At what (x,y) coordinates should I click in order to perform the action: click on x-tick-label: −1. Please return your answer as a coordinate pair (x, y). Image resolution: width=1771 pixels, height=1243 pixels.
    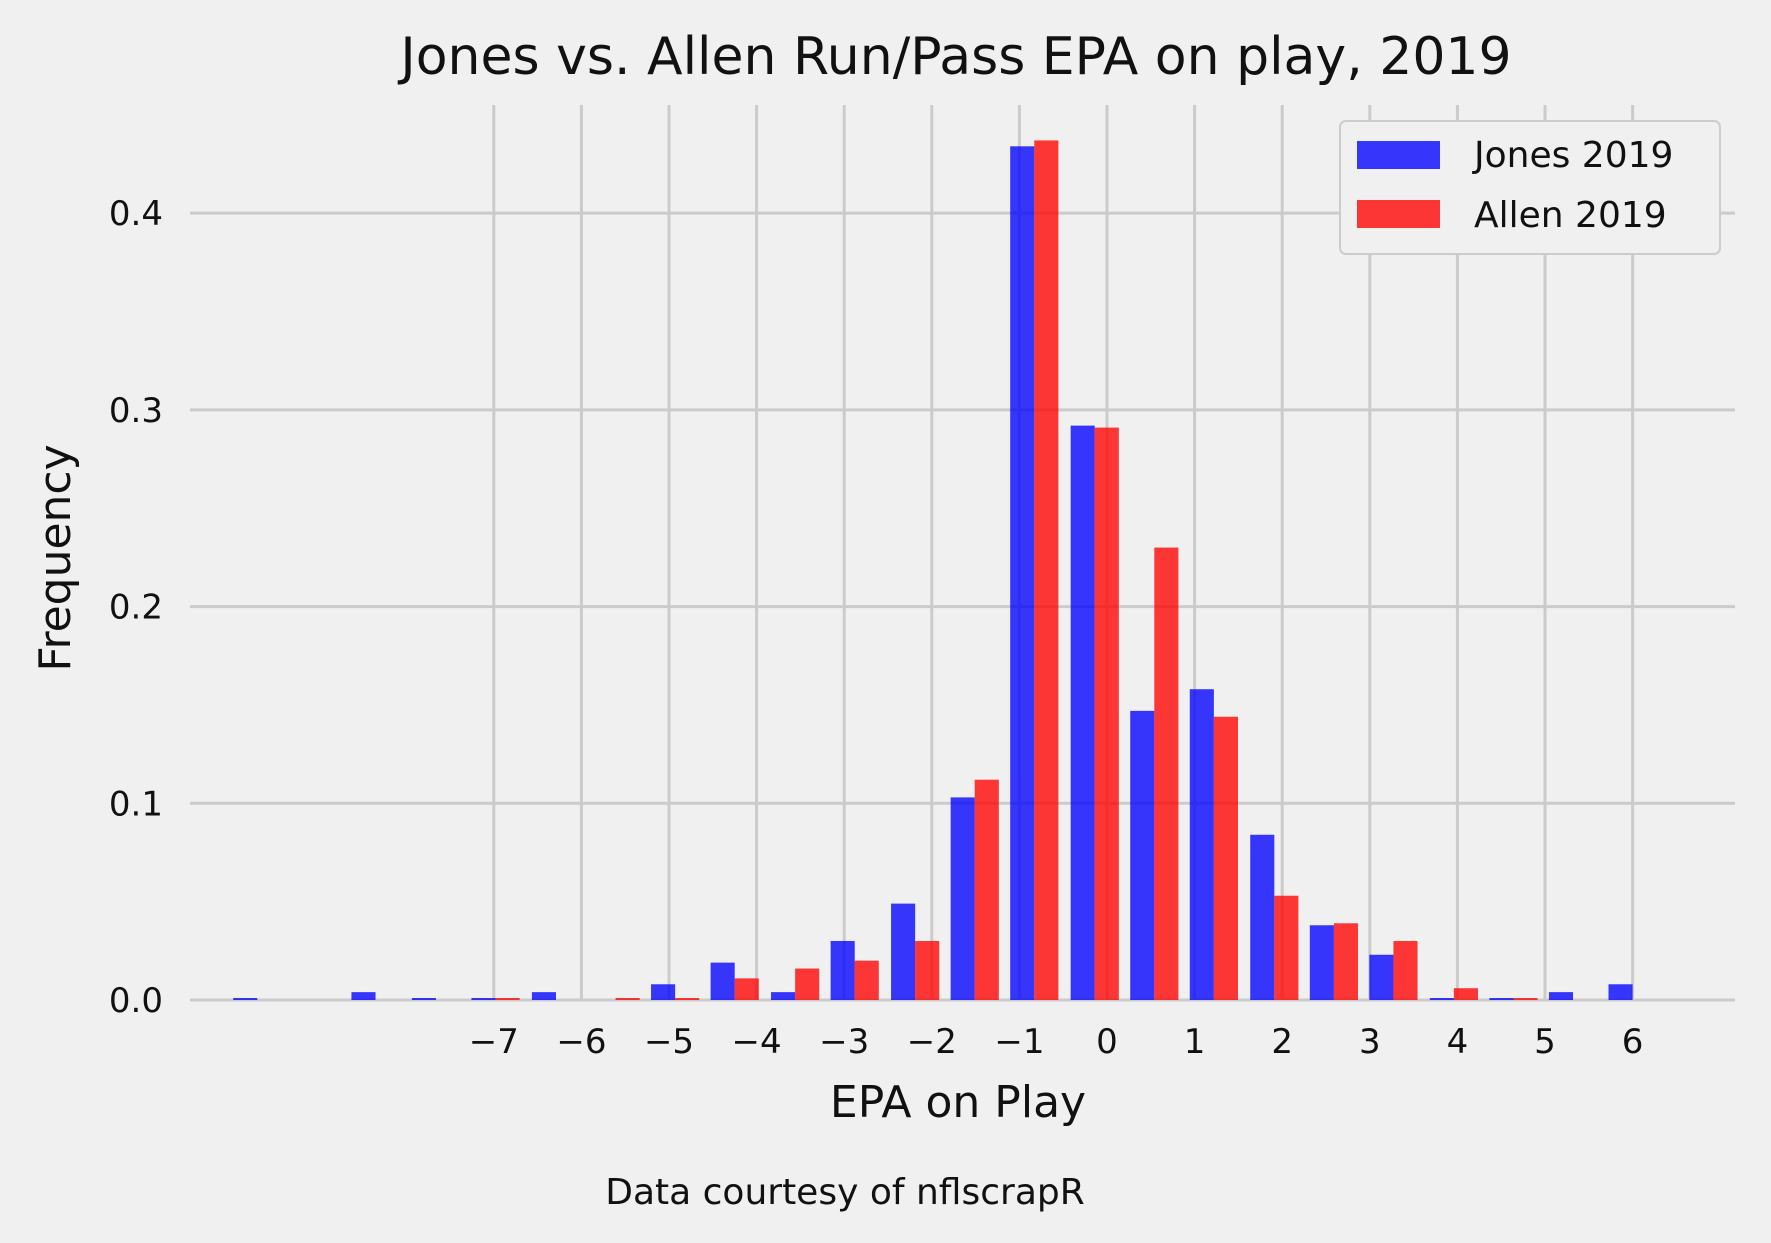
    Looking at the image, I should click on (1019, 1042).